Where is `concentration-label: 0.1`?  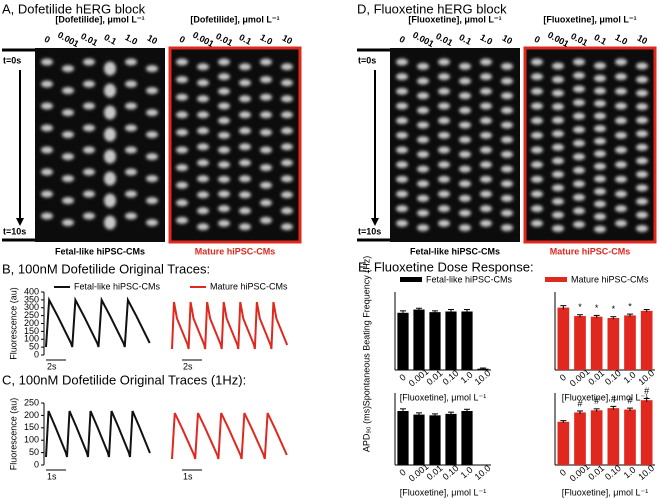 concentration-label: 0.1 is located at coordinates (600, 39).